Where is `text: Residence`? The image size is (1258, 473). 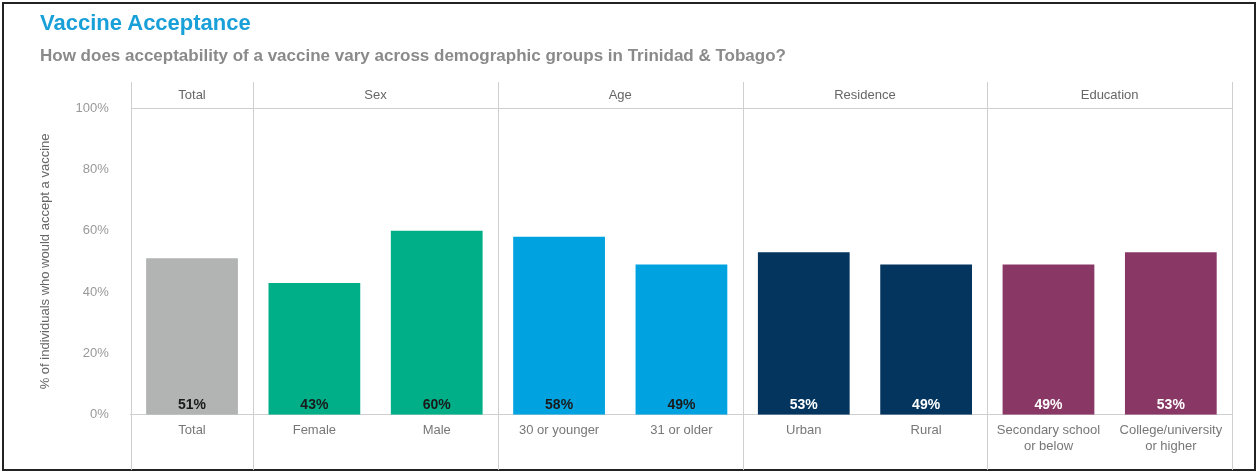 text: Residence is located at coordinates (865, 94).